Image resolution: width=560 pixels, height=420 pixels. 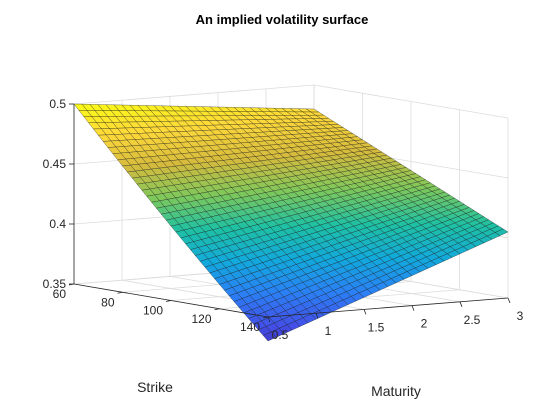 I want to click on x-axis-label: Maturity, so click(x=396, y=391).